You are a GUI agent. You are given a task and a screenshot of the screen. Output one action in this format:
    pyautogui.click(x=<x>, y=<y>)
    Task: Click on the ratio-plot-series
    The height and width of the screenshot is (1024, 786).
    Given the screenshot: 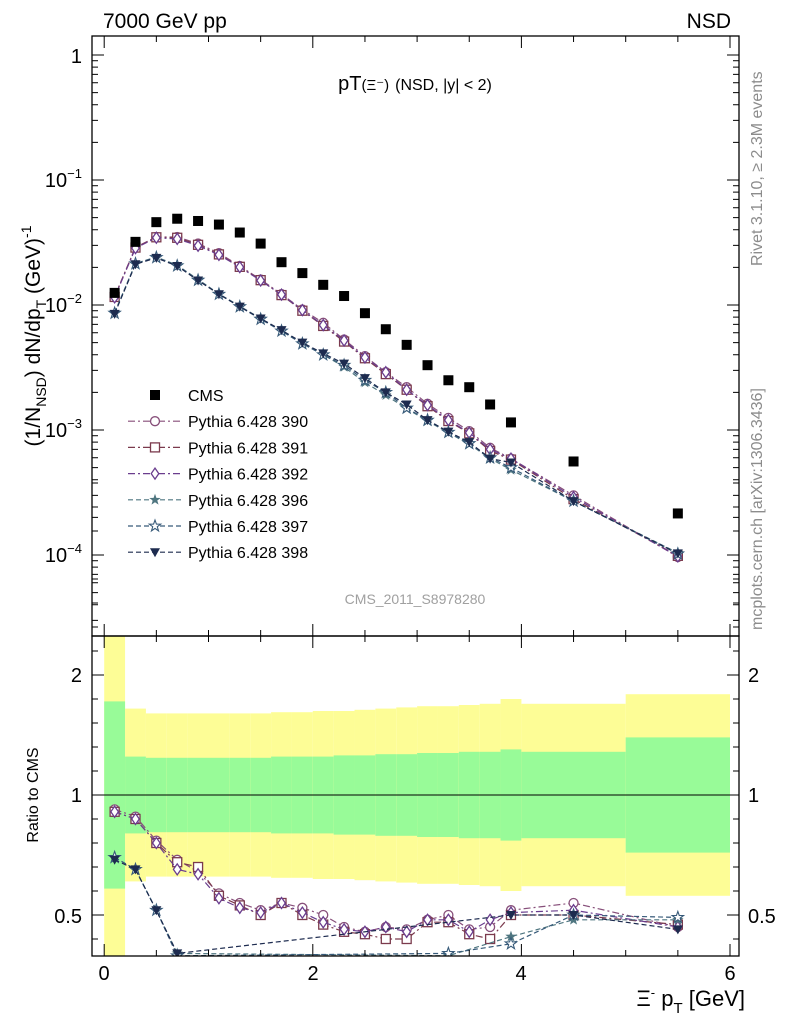 What is the action you would take?
    pyautogui.click(x=396, y=880)
    